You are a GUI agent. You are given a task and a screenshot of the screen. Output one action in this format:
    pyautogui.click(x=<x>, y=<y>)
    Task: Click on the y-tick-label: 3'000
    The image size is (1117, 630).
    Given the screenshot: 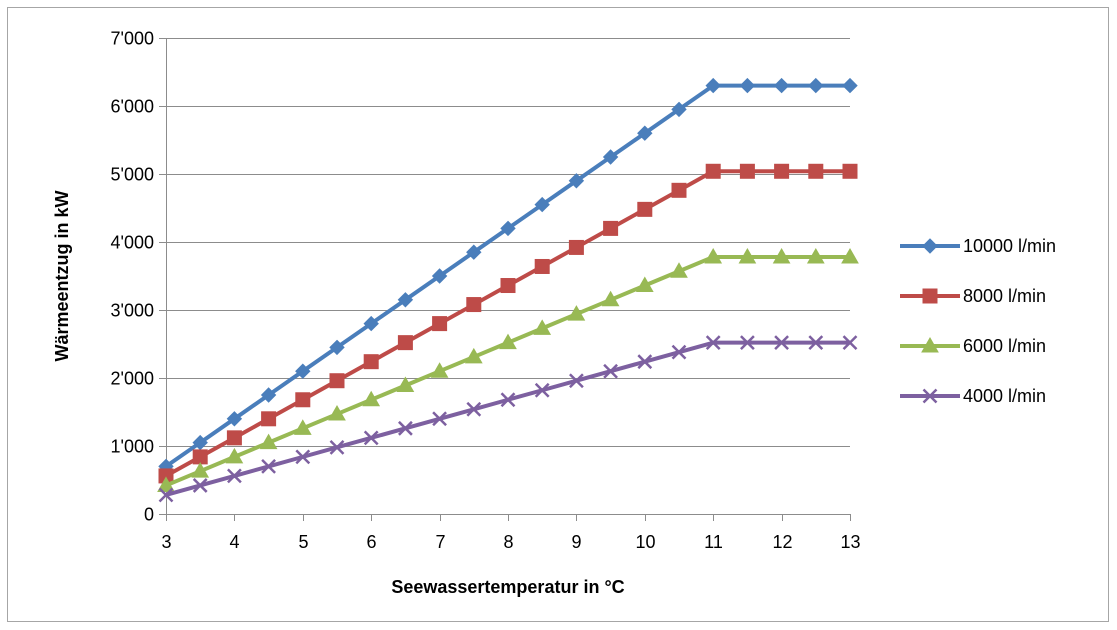 What is the action you would take?
    pyautogui.click(x=132, y=311)
    